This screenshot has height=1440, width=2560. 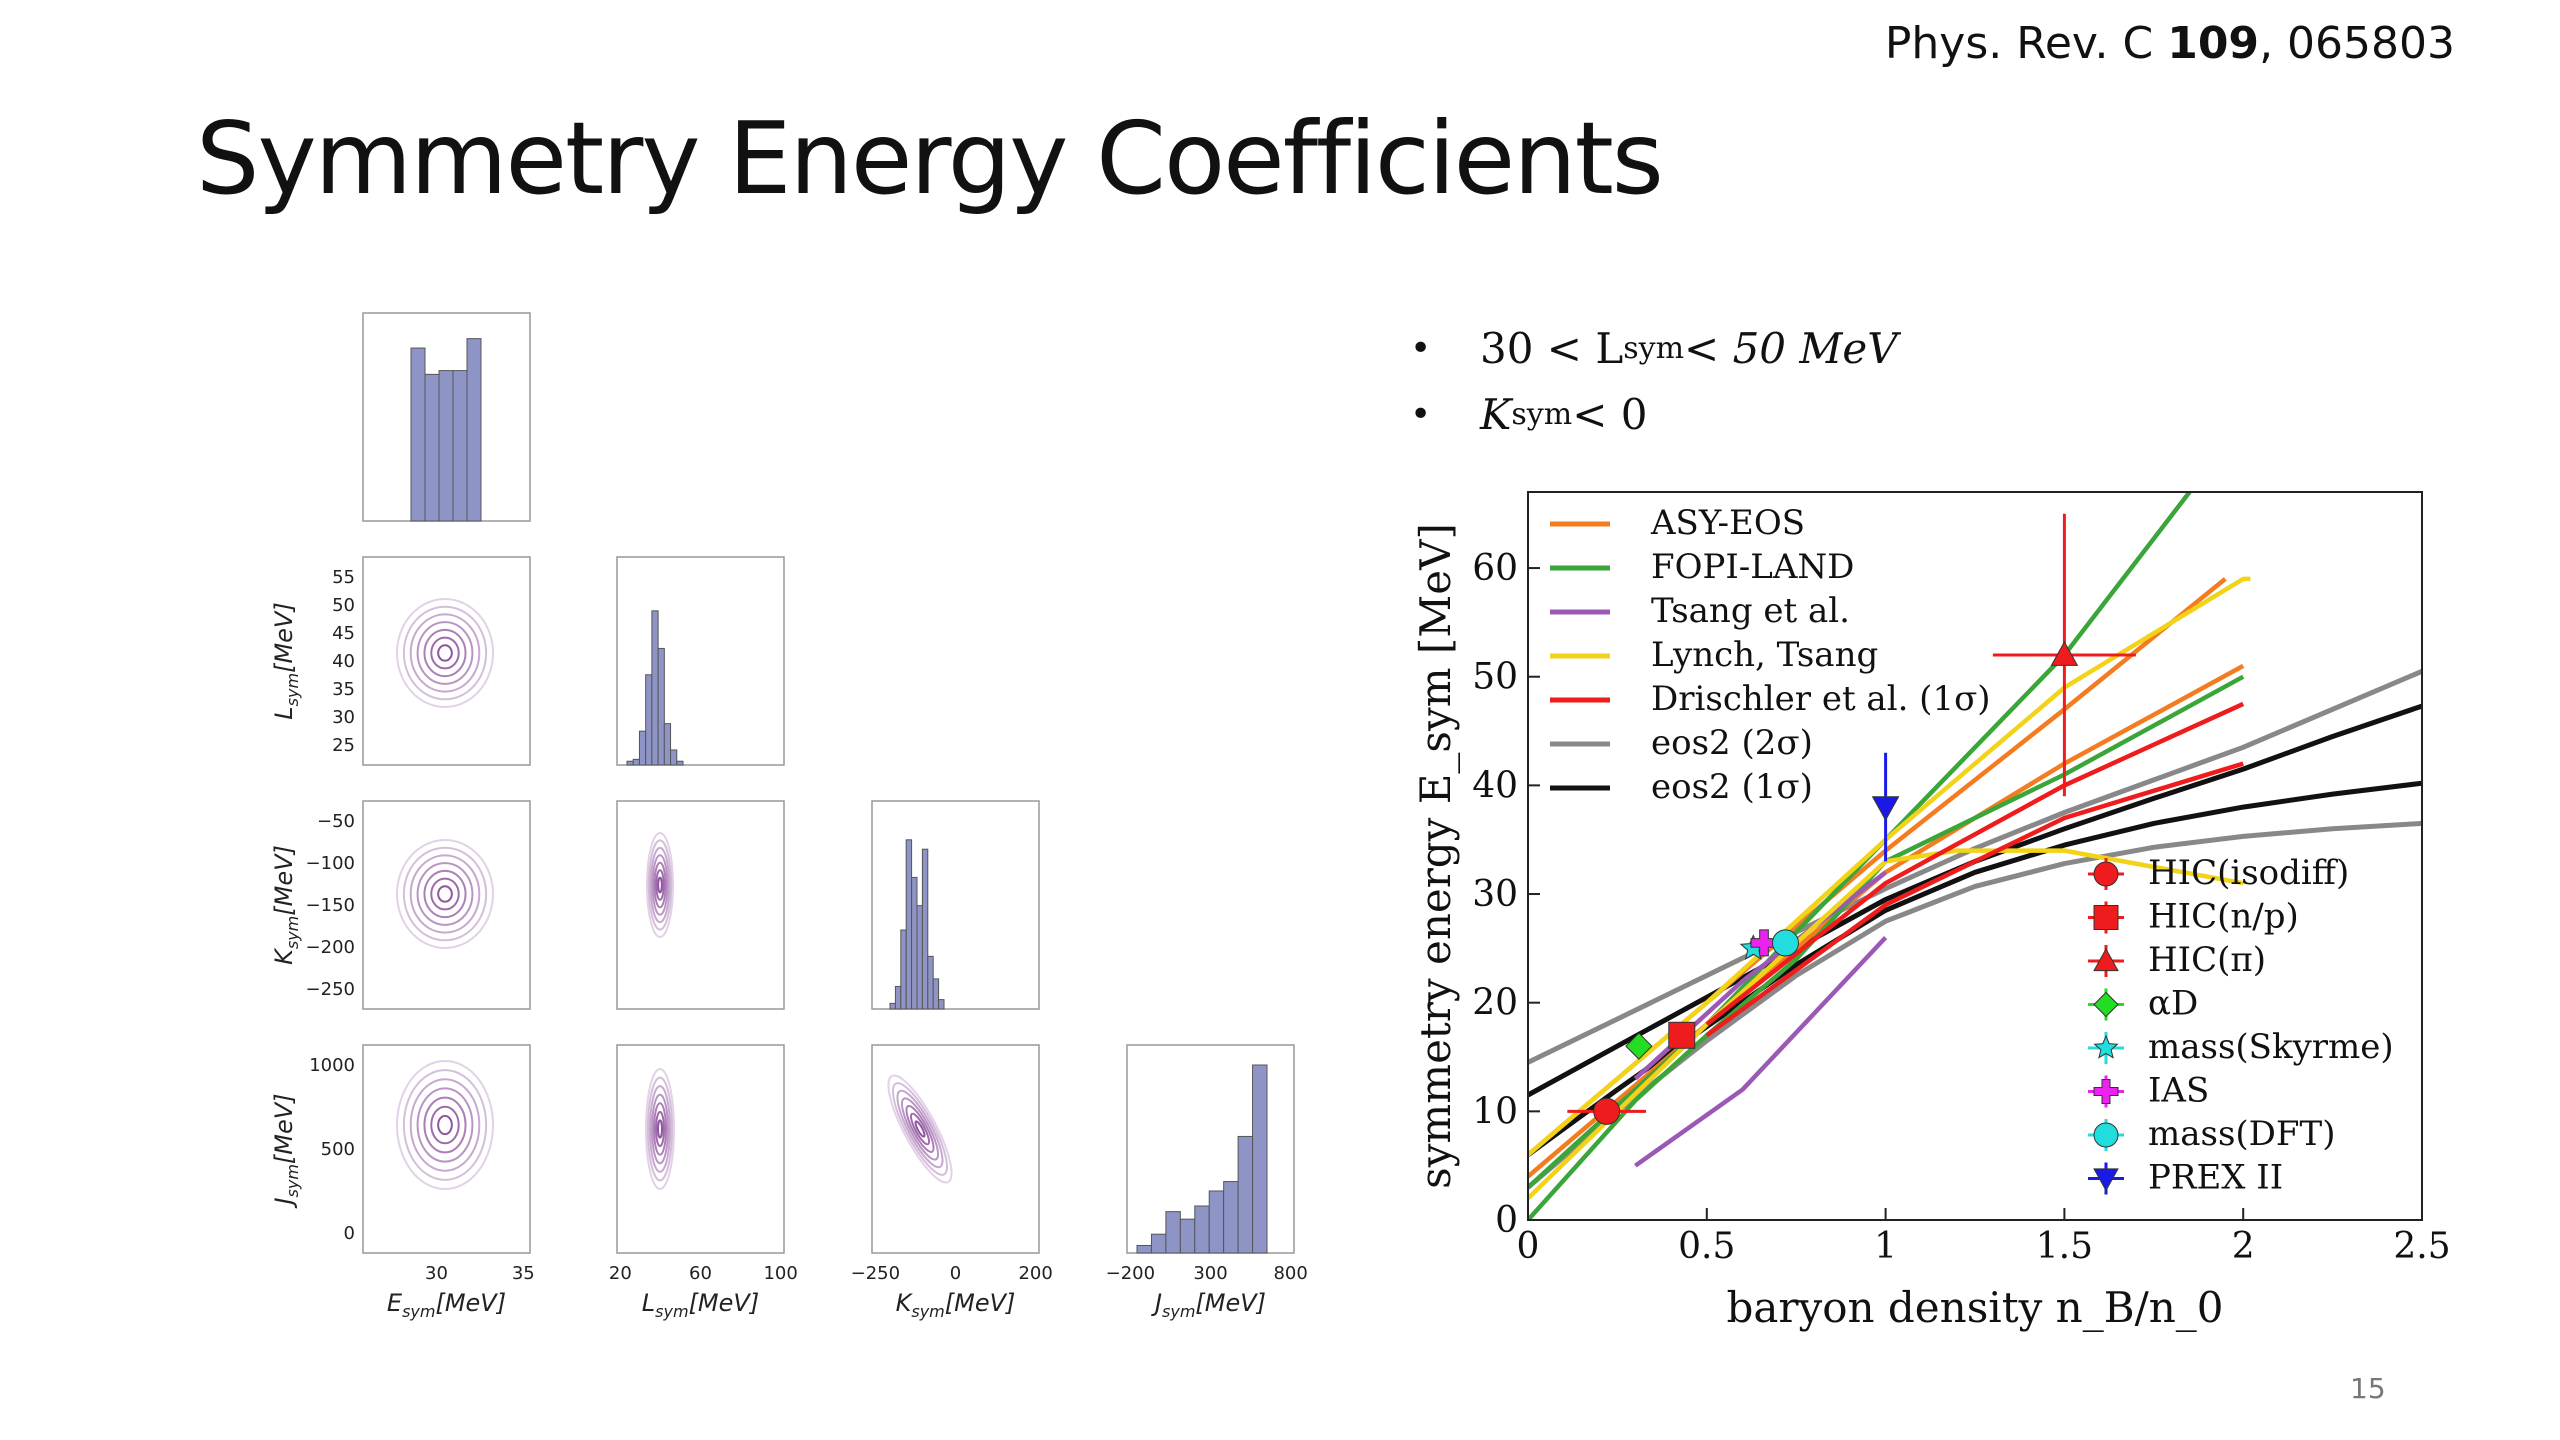 What do you see at coordinates (2271, 1047) in the screenshot?
I see `legend-point-label: mass(Skyrme)` at bounding box center [2271, 1047].